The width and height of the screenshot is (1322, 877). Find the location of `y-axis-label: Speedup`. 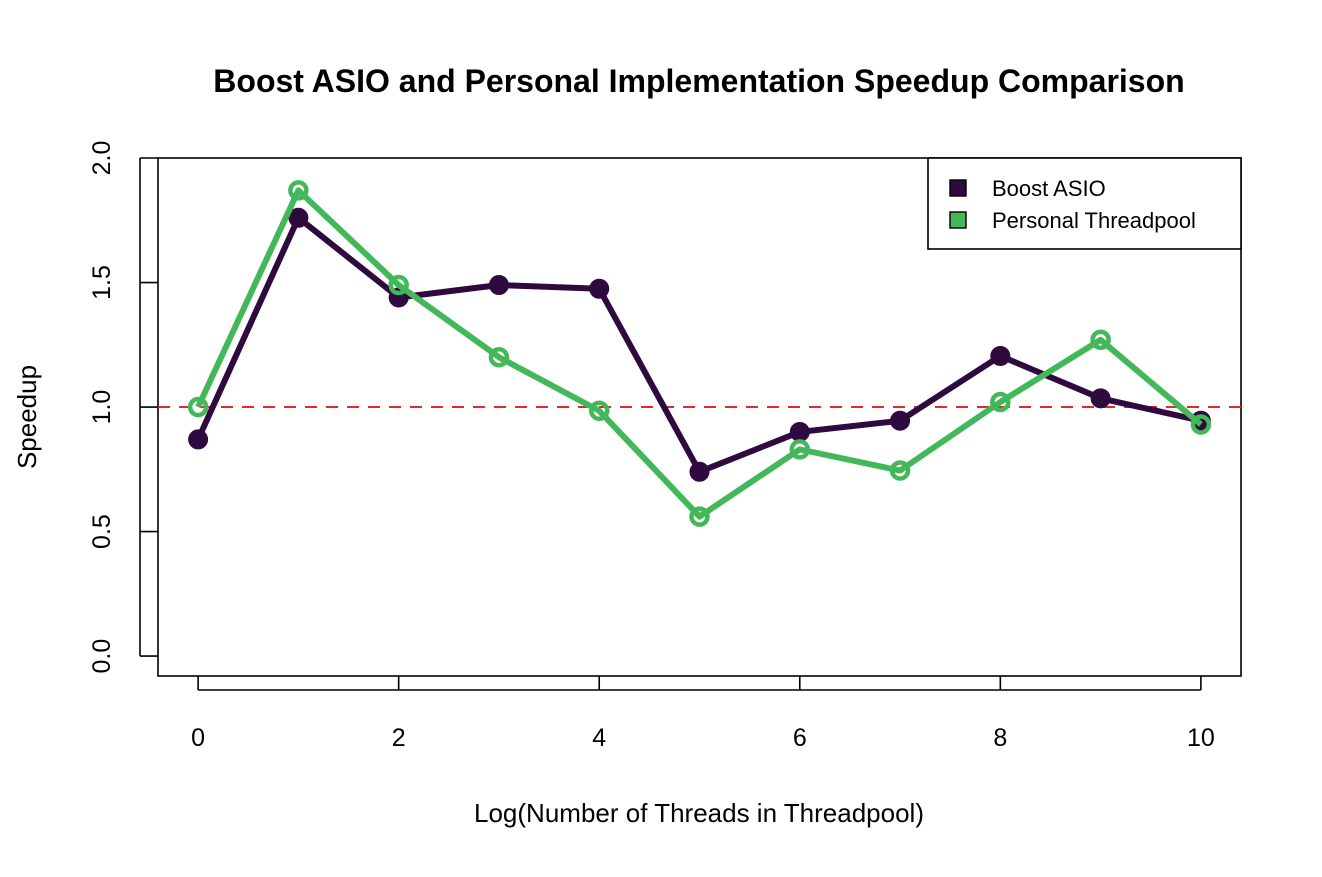

y-axis-label: Speedup is located at coordinates (27, 417).